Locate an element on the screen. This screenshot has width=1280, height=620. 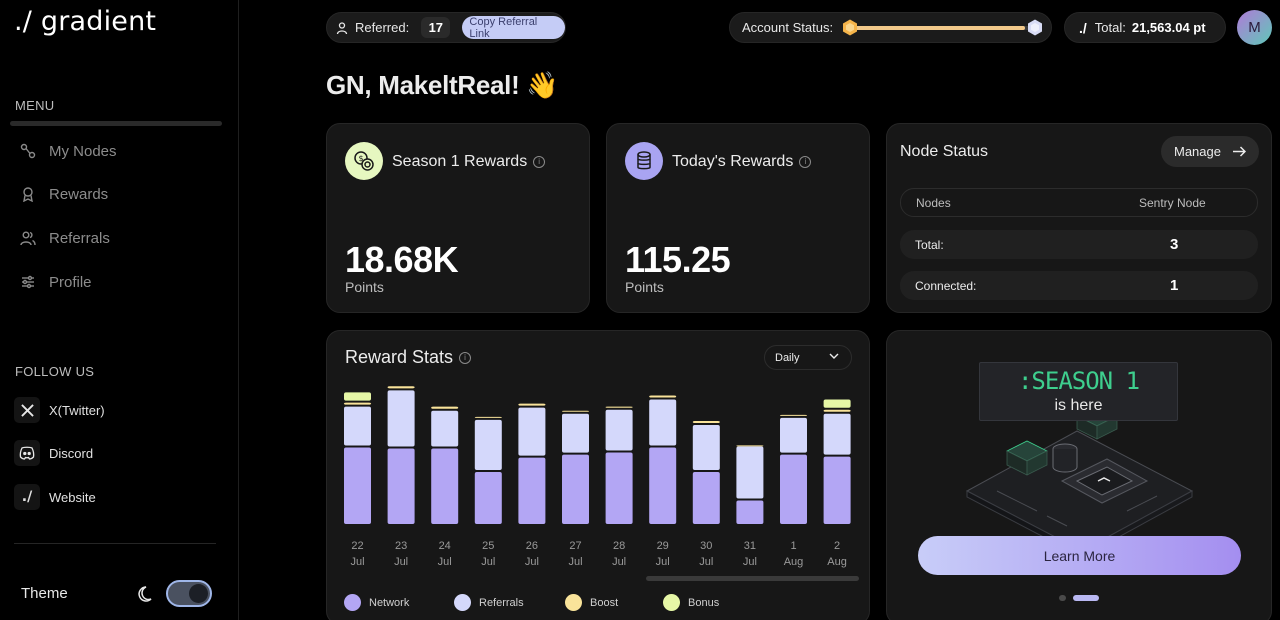
follow-item-label: Discord is located at coordinates (71, 453).